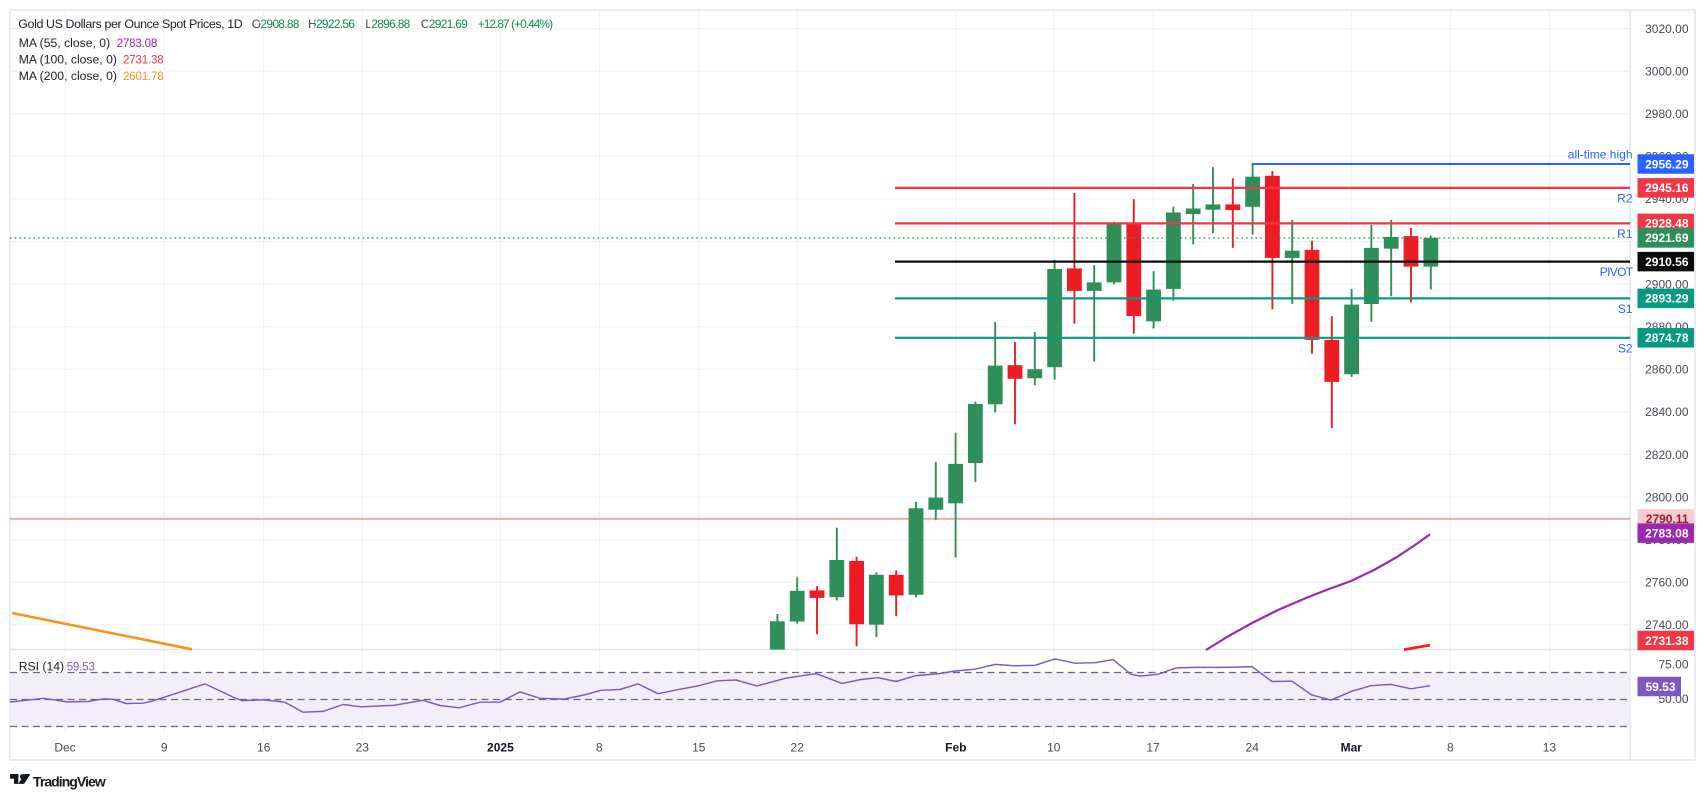 This screenshot has width=1708, height=797. Describe the element at coordinates (1667, 338) in the screenshot. I see `svg-text: 2874.78` at that location.